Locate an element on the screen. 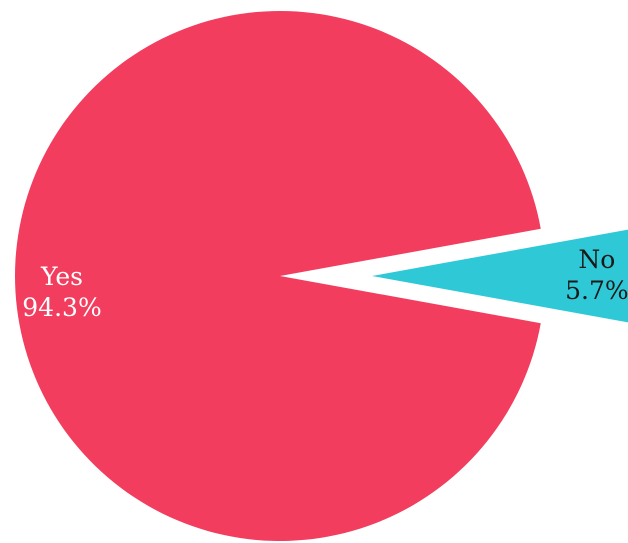 The width and height of the screenshot is (628, 543). slice-value-yes: 94.3% is located at coordinates (61, 307).